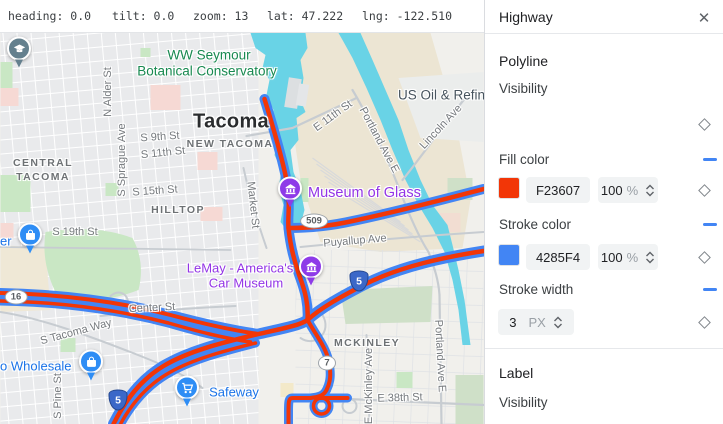 Image resolution: width=723 pixels, height=424 pixels. I want to click on cart-pin, so click(187, 391).